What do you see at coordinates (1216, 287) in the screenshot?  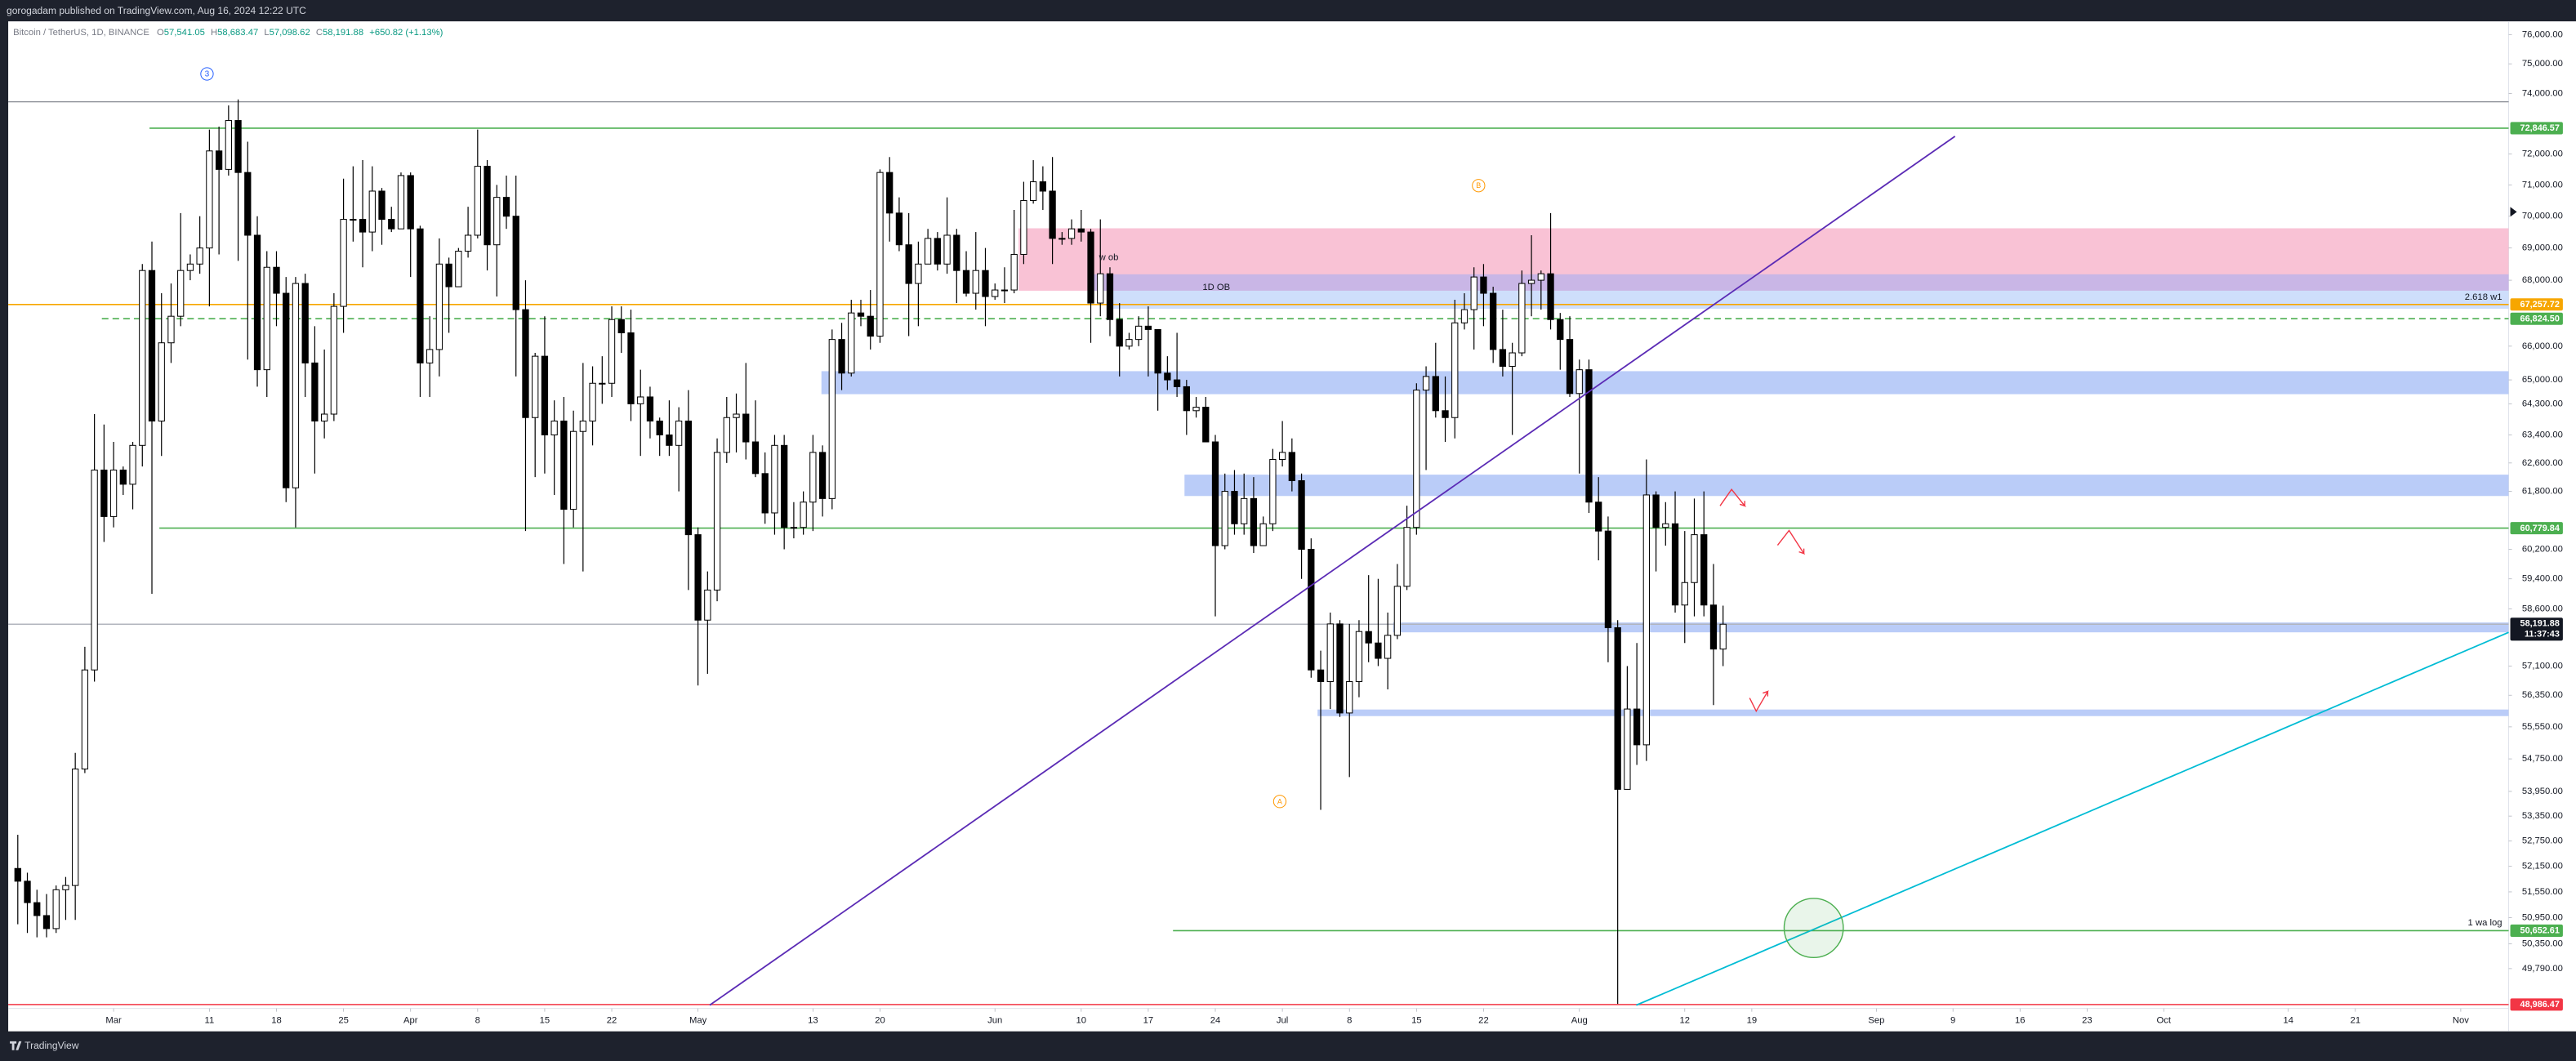 I see `zone-label: 1D OB` at bounding box center [1216, 287].